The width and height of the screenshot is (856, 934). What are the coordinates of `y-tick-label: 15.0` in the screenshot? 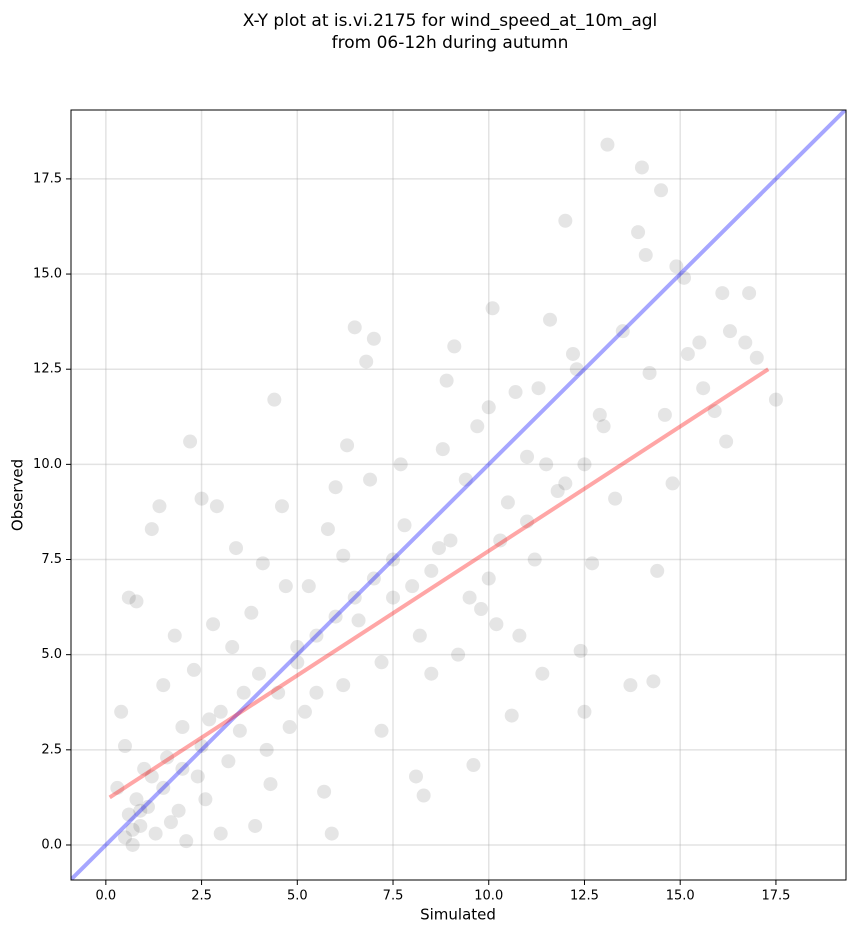 It's located at (47, 274).